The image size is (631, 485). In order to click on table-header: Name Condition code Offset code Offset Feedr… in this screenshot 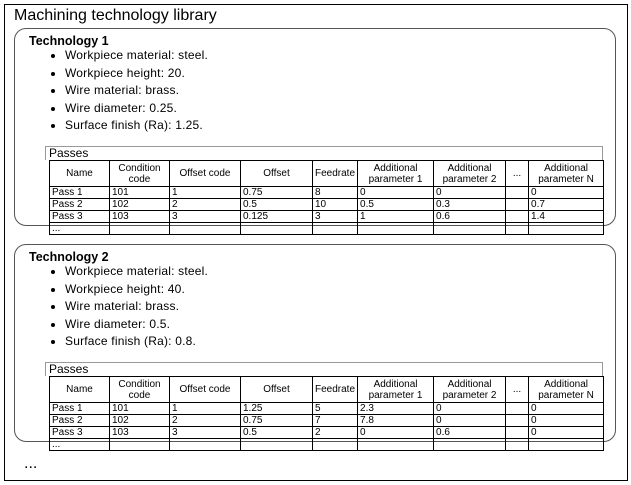, I will do `click(327, 389)`.